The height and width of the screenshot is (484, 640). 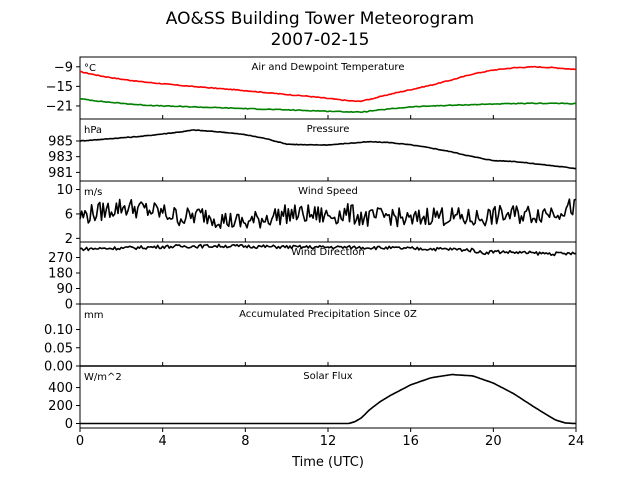 What do you see at coordinates (59, 106) in the screenshot?
I see `y-tick-label: −21` at bounding box center [59, 106].